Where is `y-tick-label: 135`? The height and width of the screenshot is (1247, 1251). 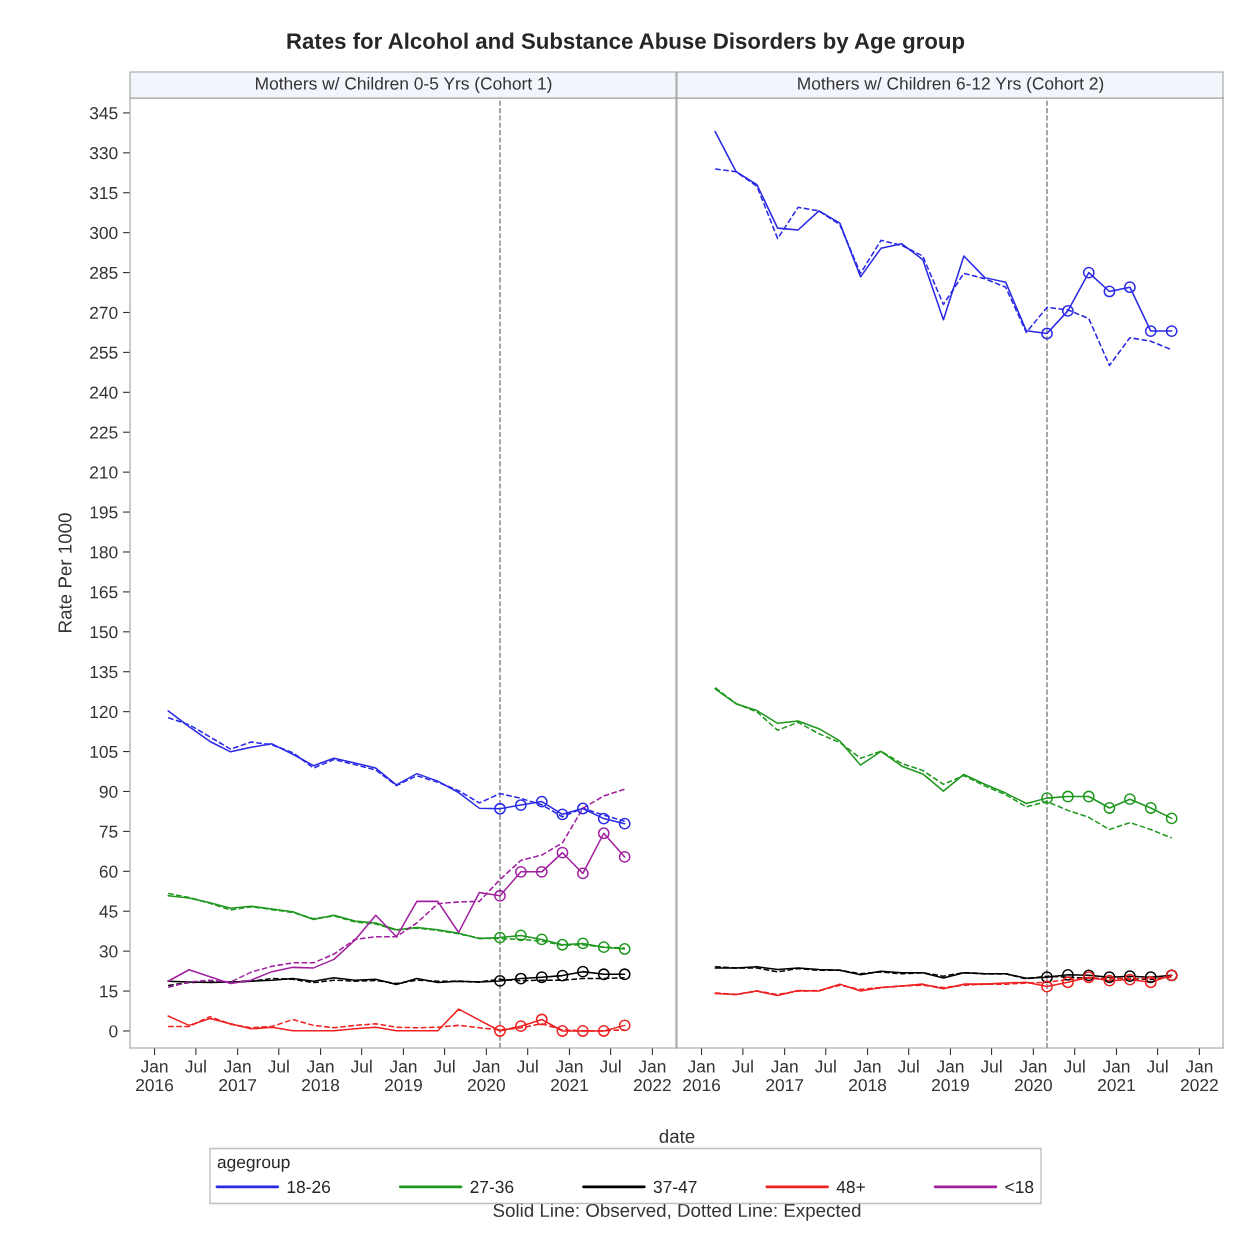 y-tick-label: 135 is located at coordinates (104, 672).